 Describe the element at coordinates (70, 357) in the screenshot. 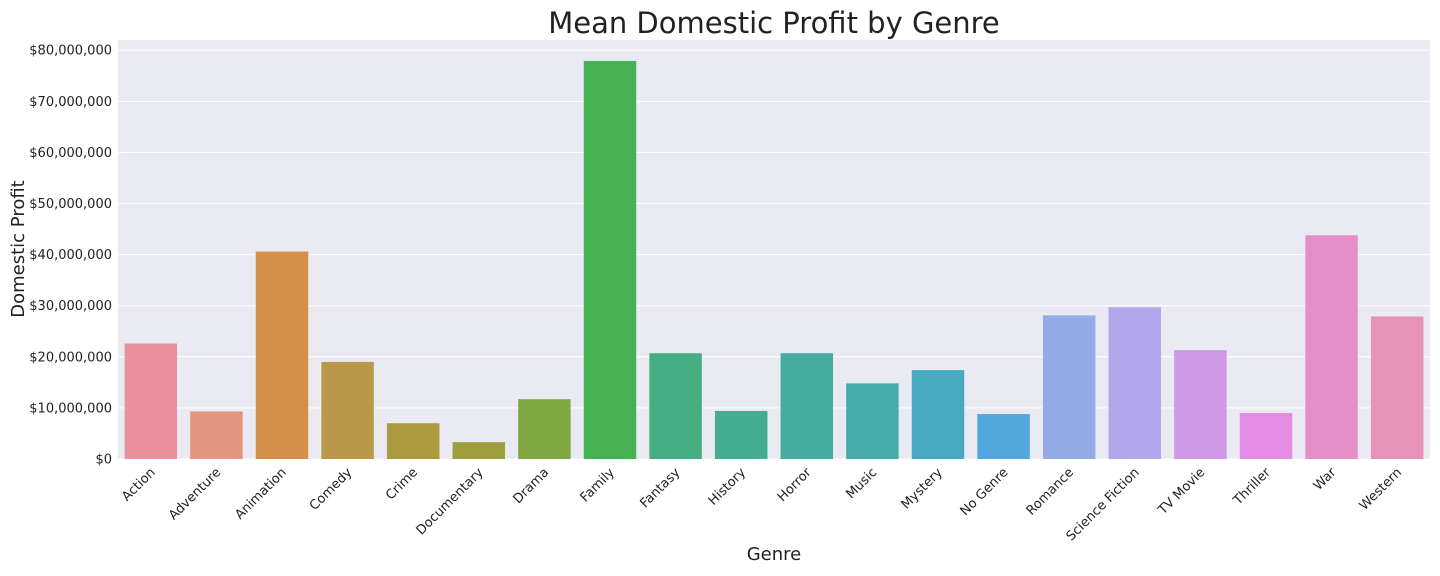

I see `y-tick-label: $20,000,000` at that location.